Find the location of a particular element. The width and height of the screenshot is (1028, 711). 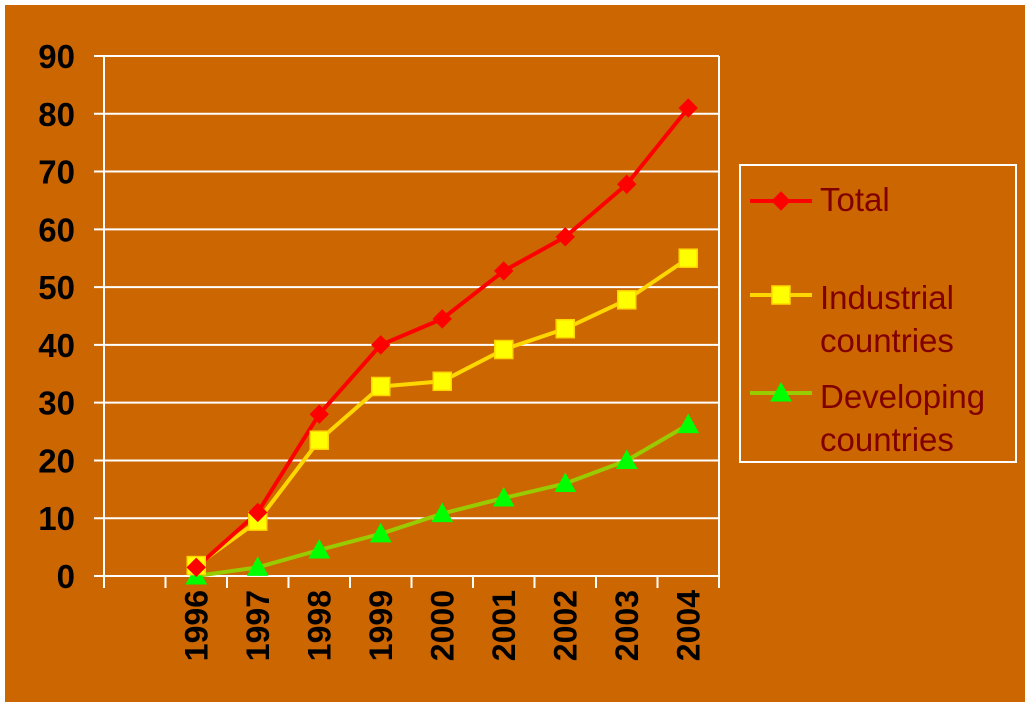

x-tick-label-2003: 2003 is located at coordinates (627, 625).